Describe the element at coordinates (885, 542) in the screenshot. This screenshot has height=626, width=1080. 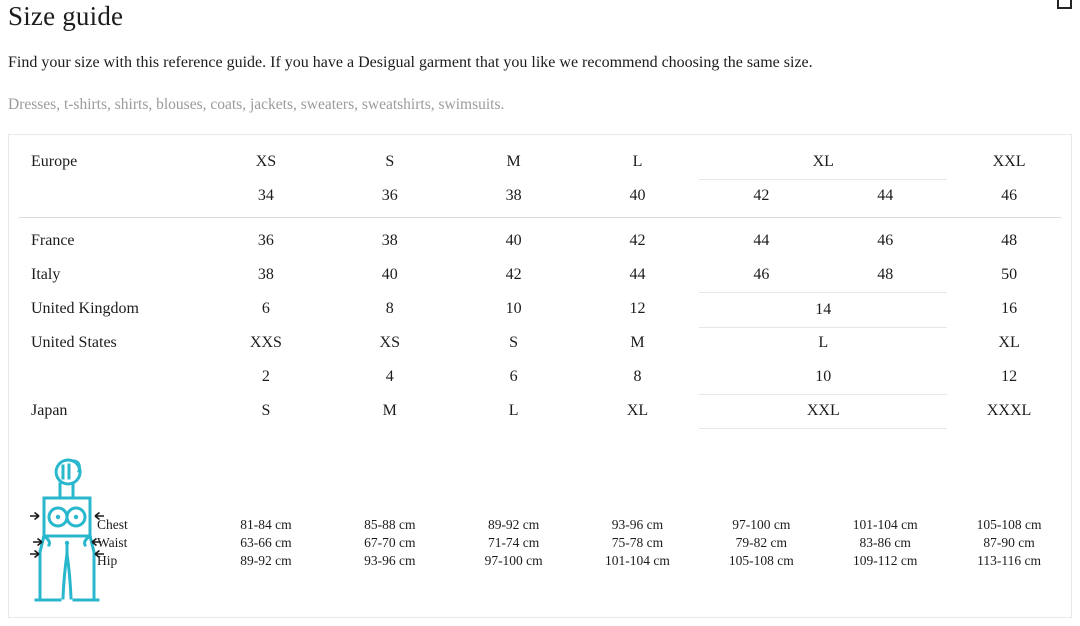
I see `measurement-value: 83-86 cm` at that location.